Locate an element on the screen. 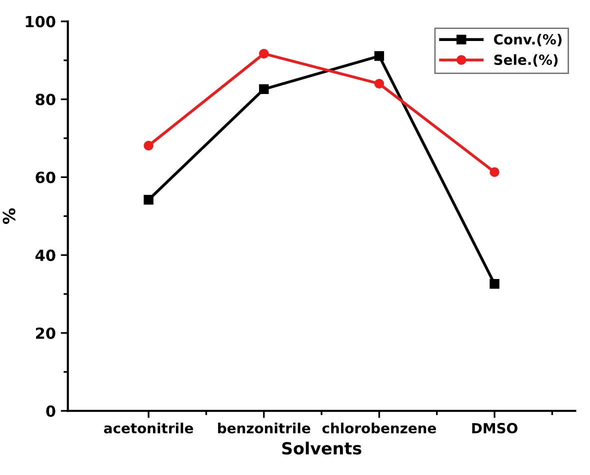  x-tick-label: DMSO is located at coordinates (495, 428).